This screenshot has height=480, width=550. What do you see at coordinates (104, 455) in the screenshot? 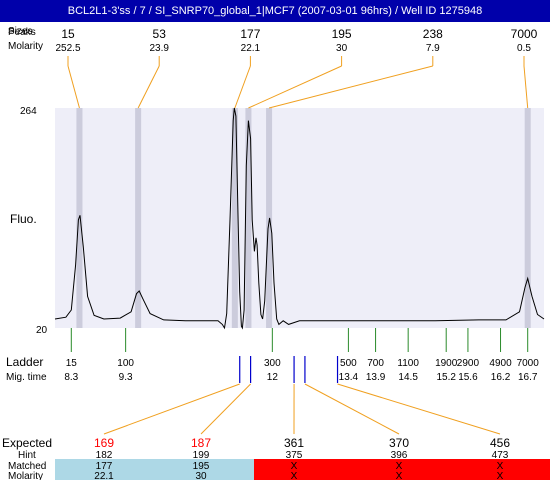
I see `hint-size: 182` at bounding box center [104, 455].